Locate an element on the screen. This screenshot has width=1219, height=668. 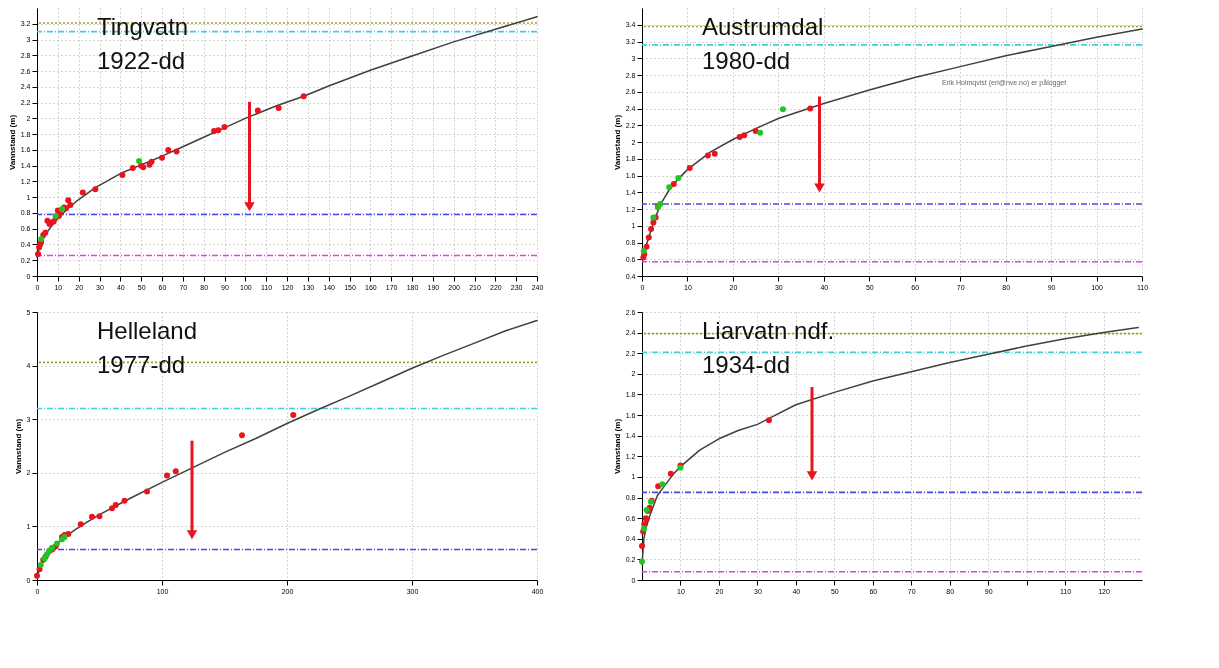
annotation: 1980-dd is located at coordinates (746, 61).